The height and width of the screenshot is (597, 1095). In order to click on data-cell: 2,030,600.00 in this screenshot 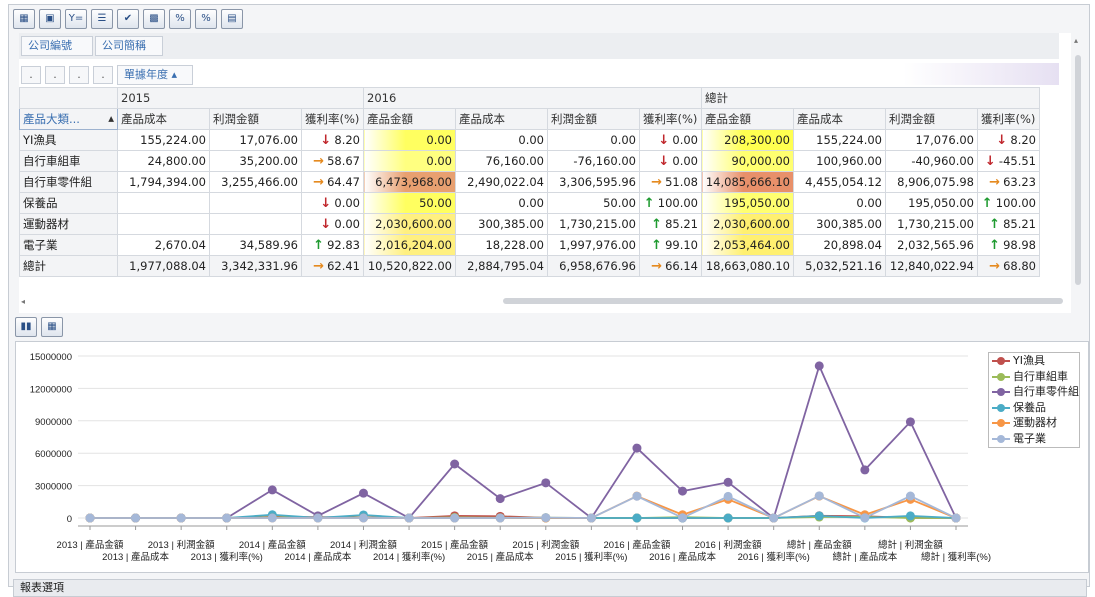, I will do `click(747, 224)`.